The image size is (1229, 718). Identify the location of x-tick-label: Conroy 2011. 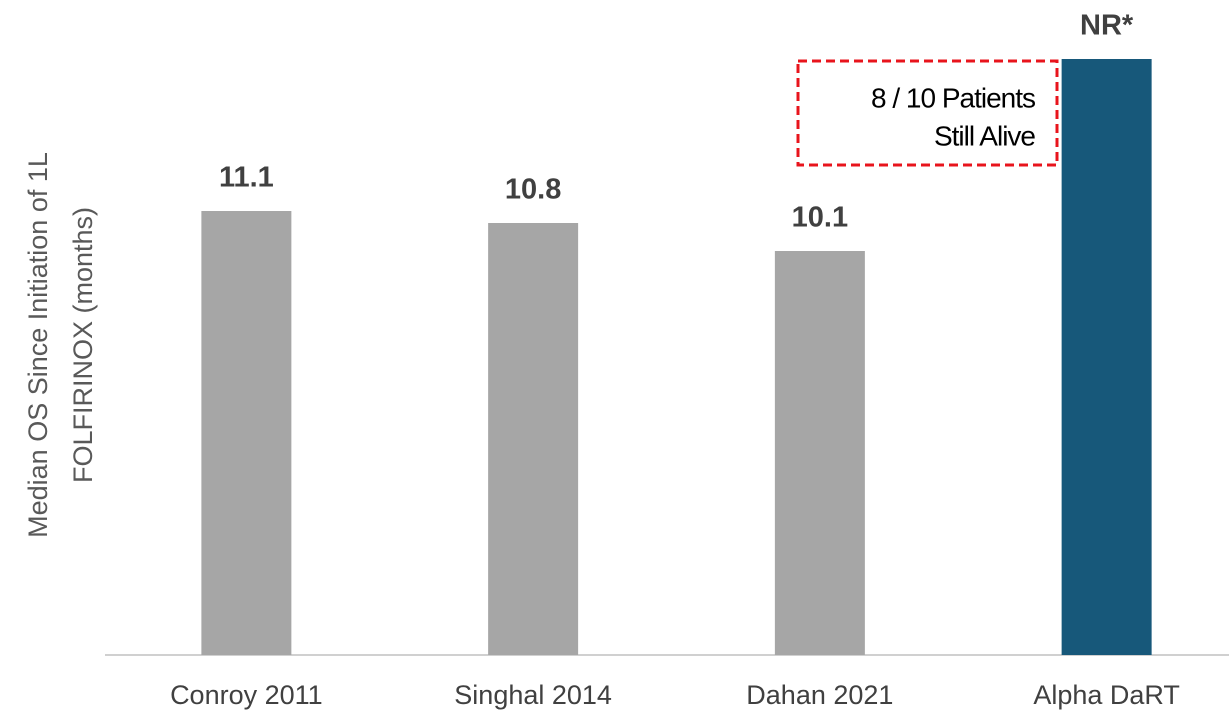
(246, 695).